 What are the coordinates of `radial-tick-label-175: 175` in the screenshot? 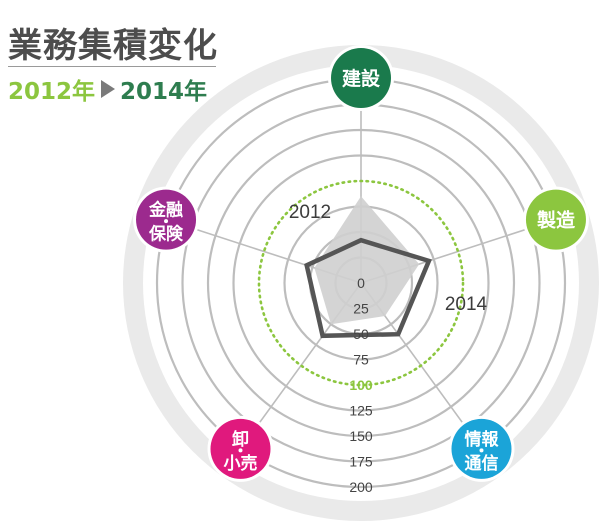 It's located at (361, 462).